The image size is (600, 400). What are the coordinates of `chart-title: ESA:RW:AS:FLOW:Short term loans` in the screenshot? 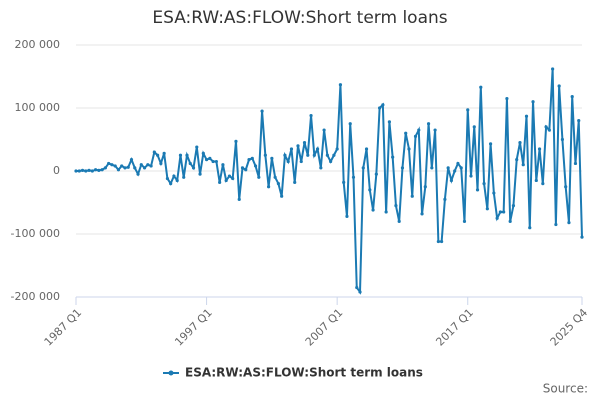 It's located at (299, 18).